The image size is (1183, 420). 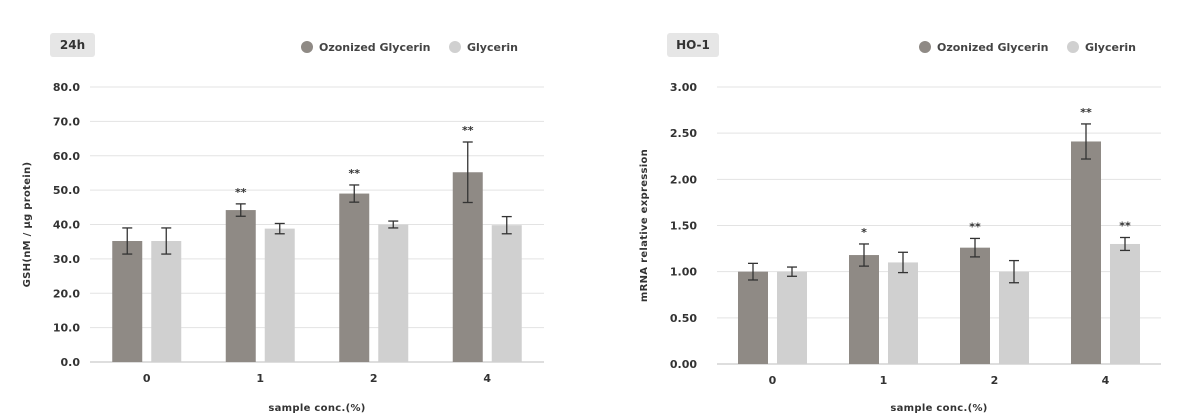 I want to click on y-tick-label: 60.0, so click(x=66, y=156).